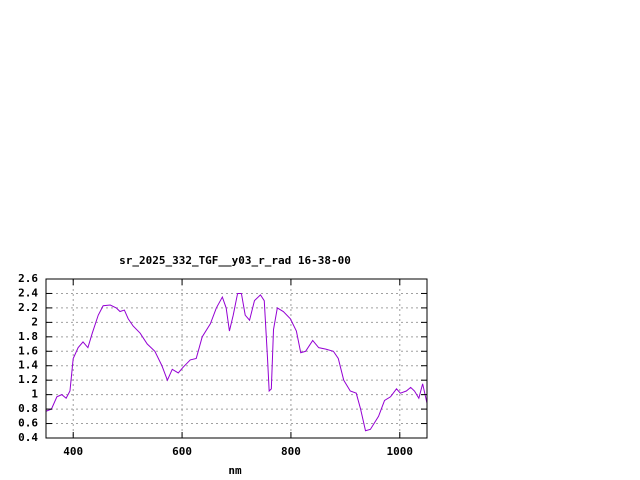 The image size is (640, 480). What do you see at coordinates (28, 437) in the screenshot?
I see `y-tick-label: 0.4` at bounding box center [28, 437].